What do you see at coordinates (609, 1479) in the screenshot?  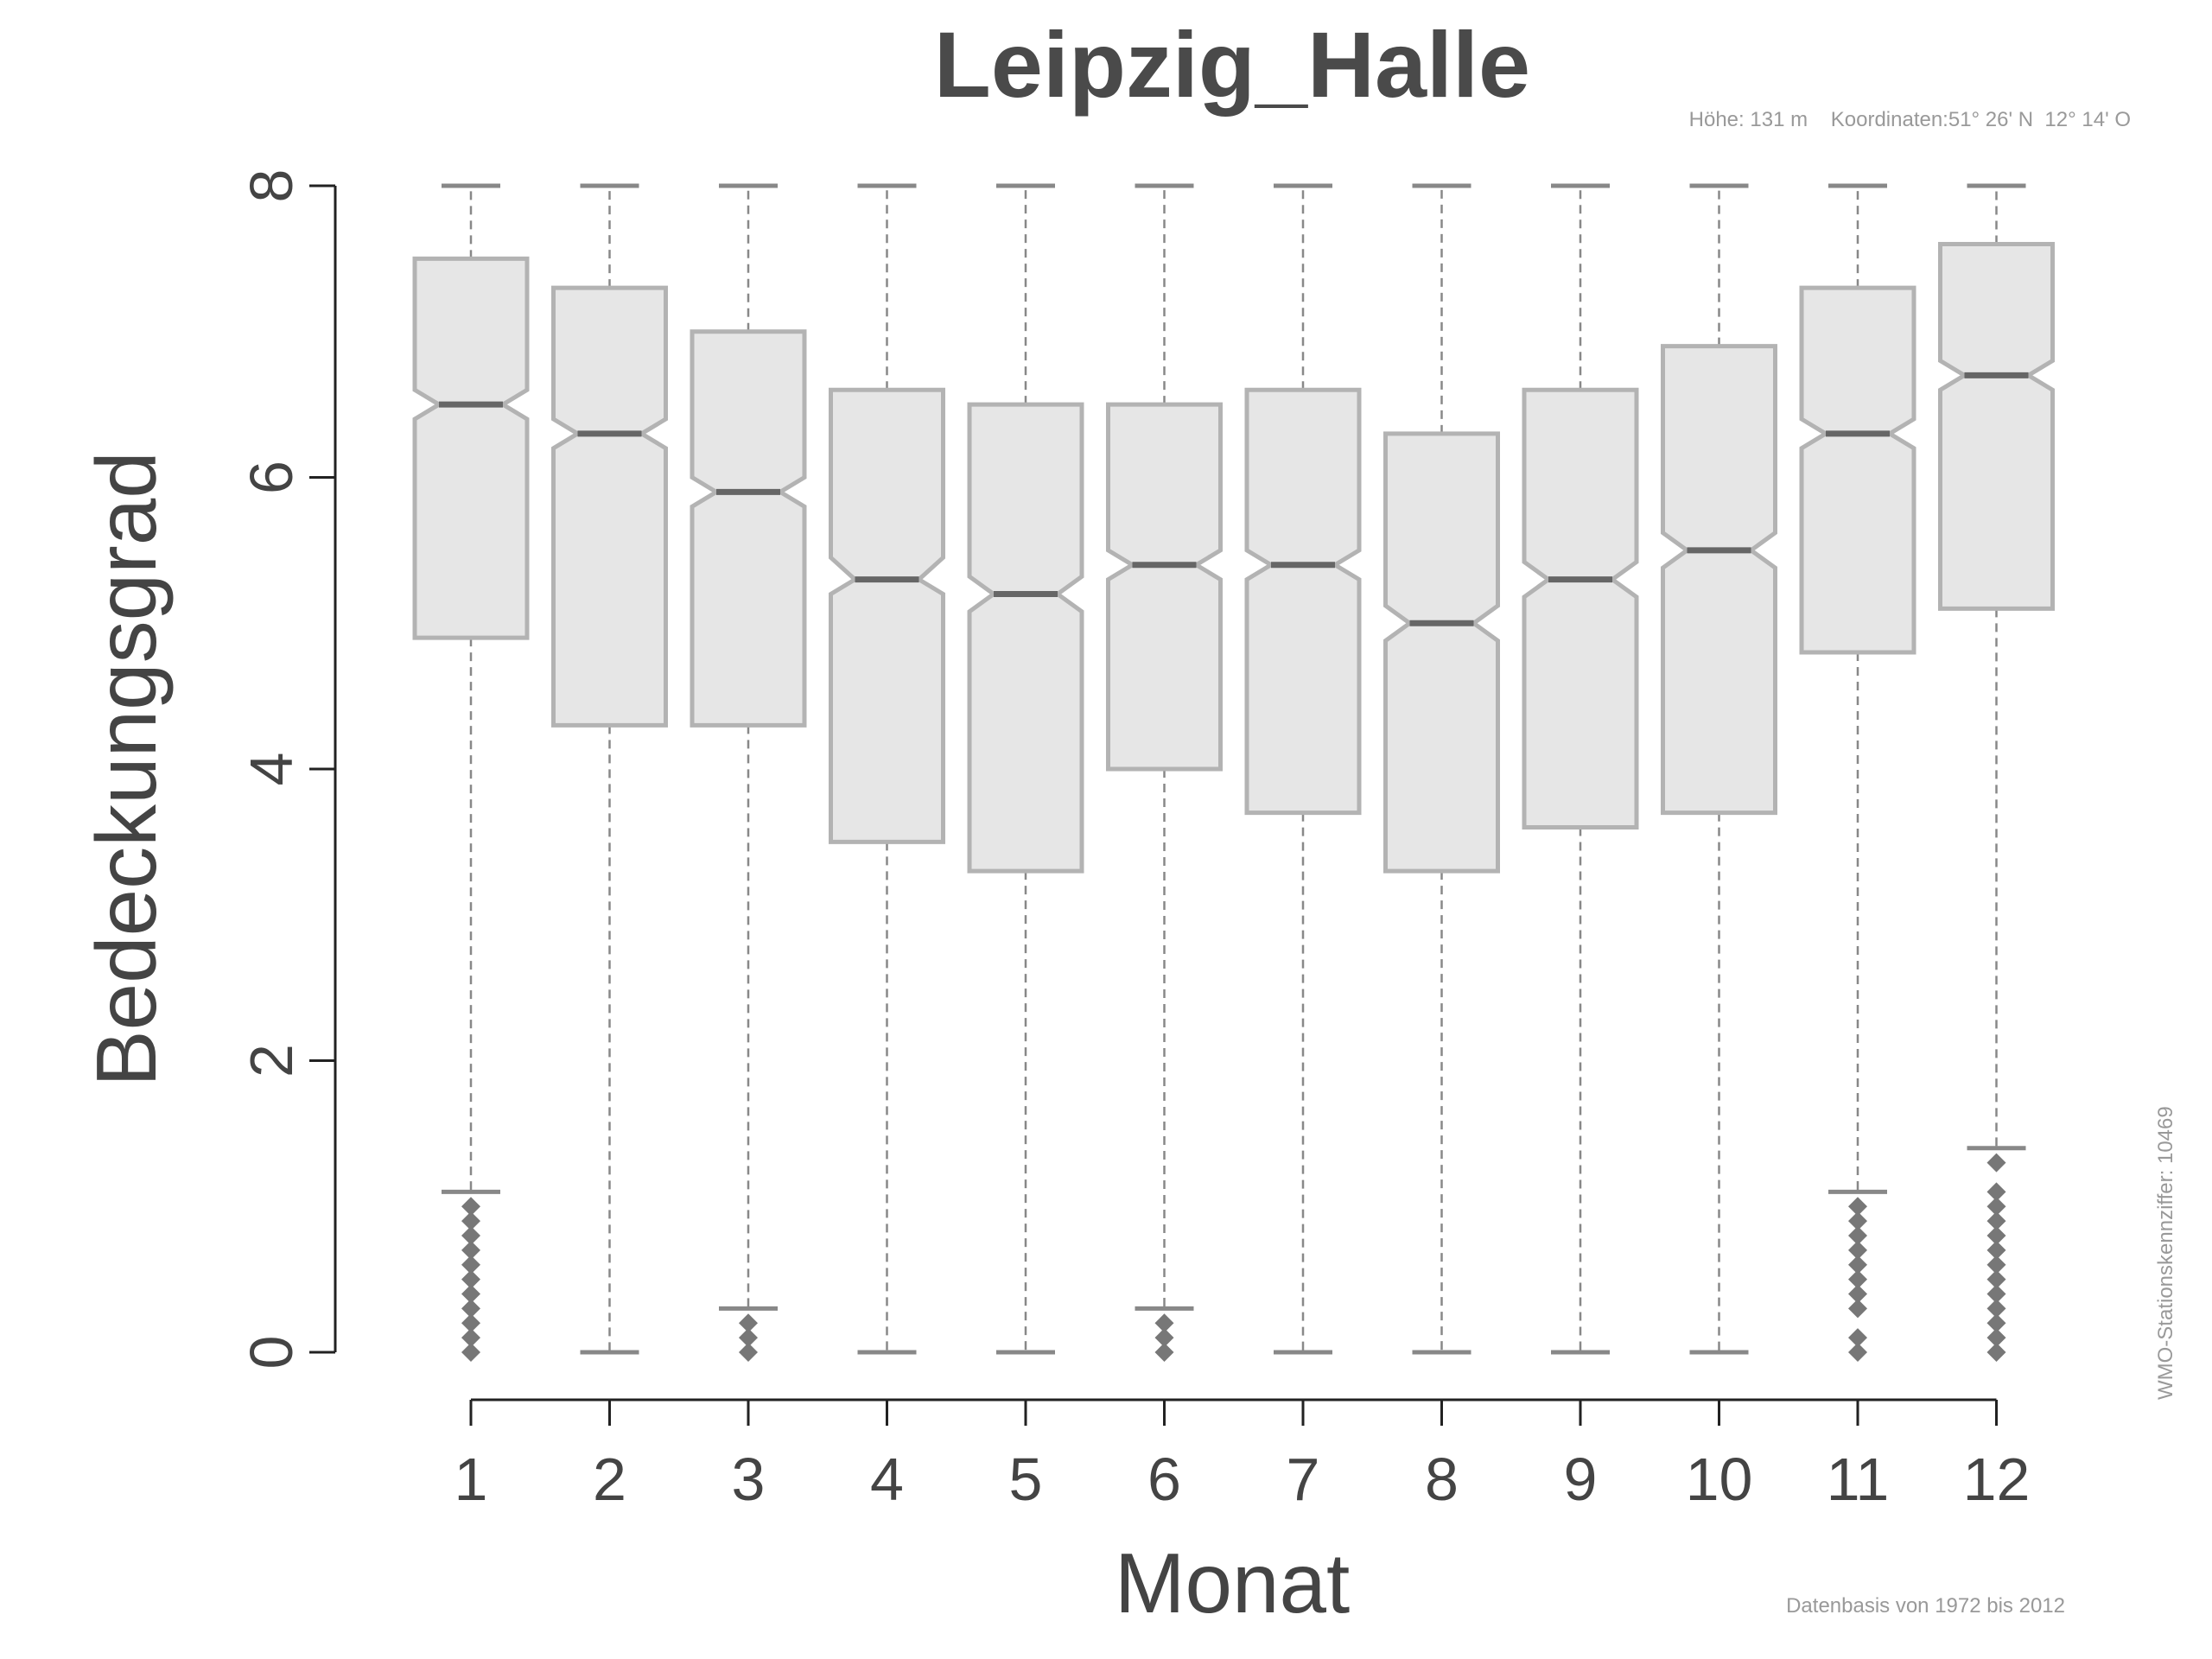 I see `x-tick-label: 2` at bounding box center [609, 1479].